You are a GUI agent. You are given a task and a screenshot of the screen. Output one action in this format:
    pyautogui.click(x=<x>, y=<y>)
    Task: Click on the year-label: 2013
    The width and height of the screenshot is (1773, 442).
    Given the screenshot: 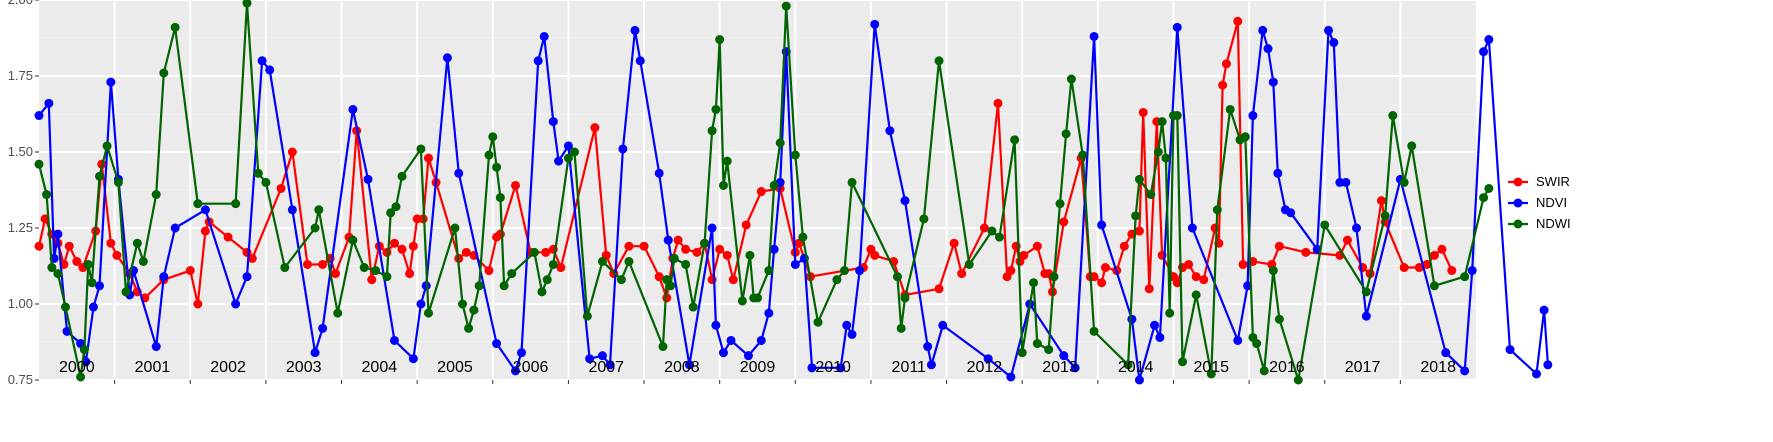 What is the action you would take?
    pyautogui.click(x=1060, y=367)
    